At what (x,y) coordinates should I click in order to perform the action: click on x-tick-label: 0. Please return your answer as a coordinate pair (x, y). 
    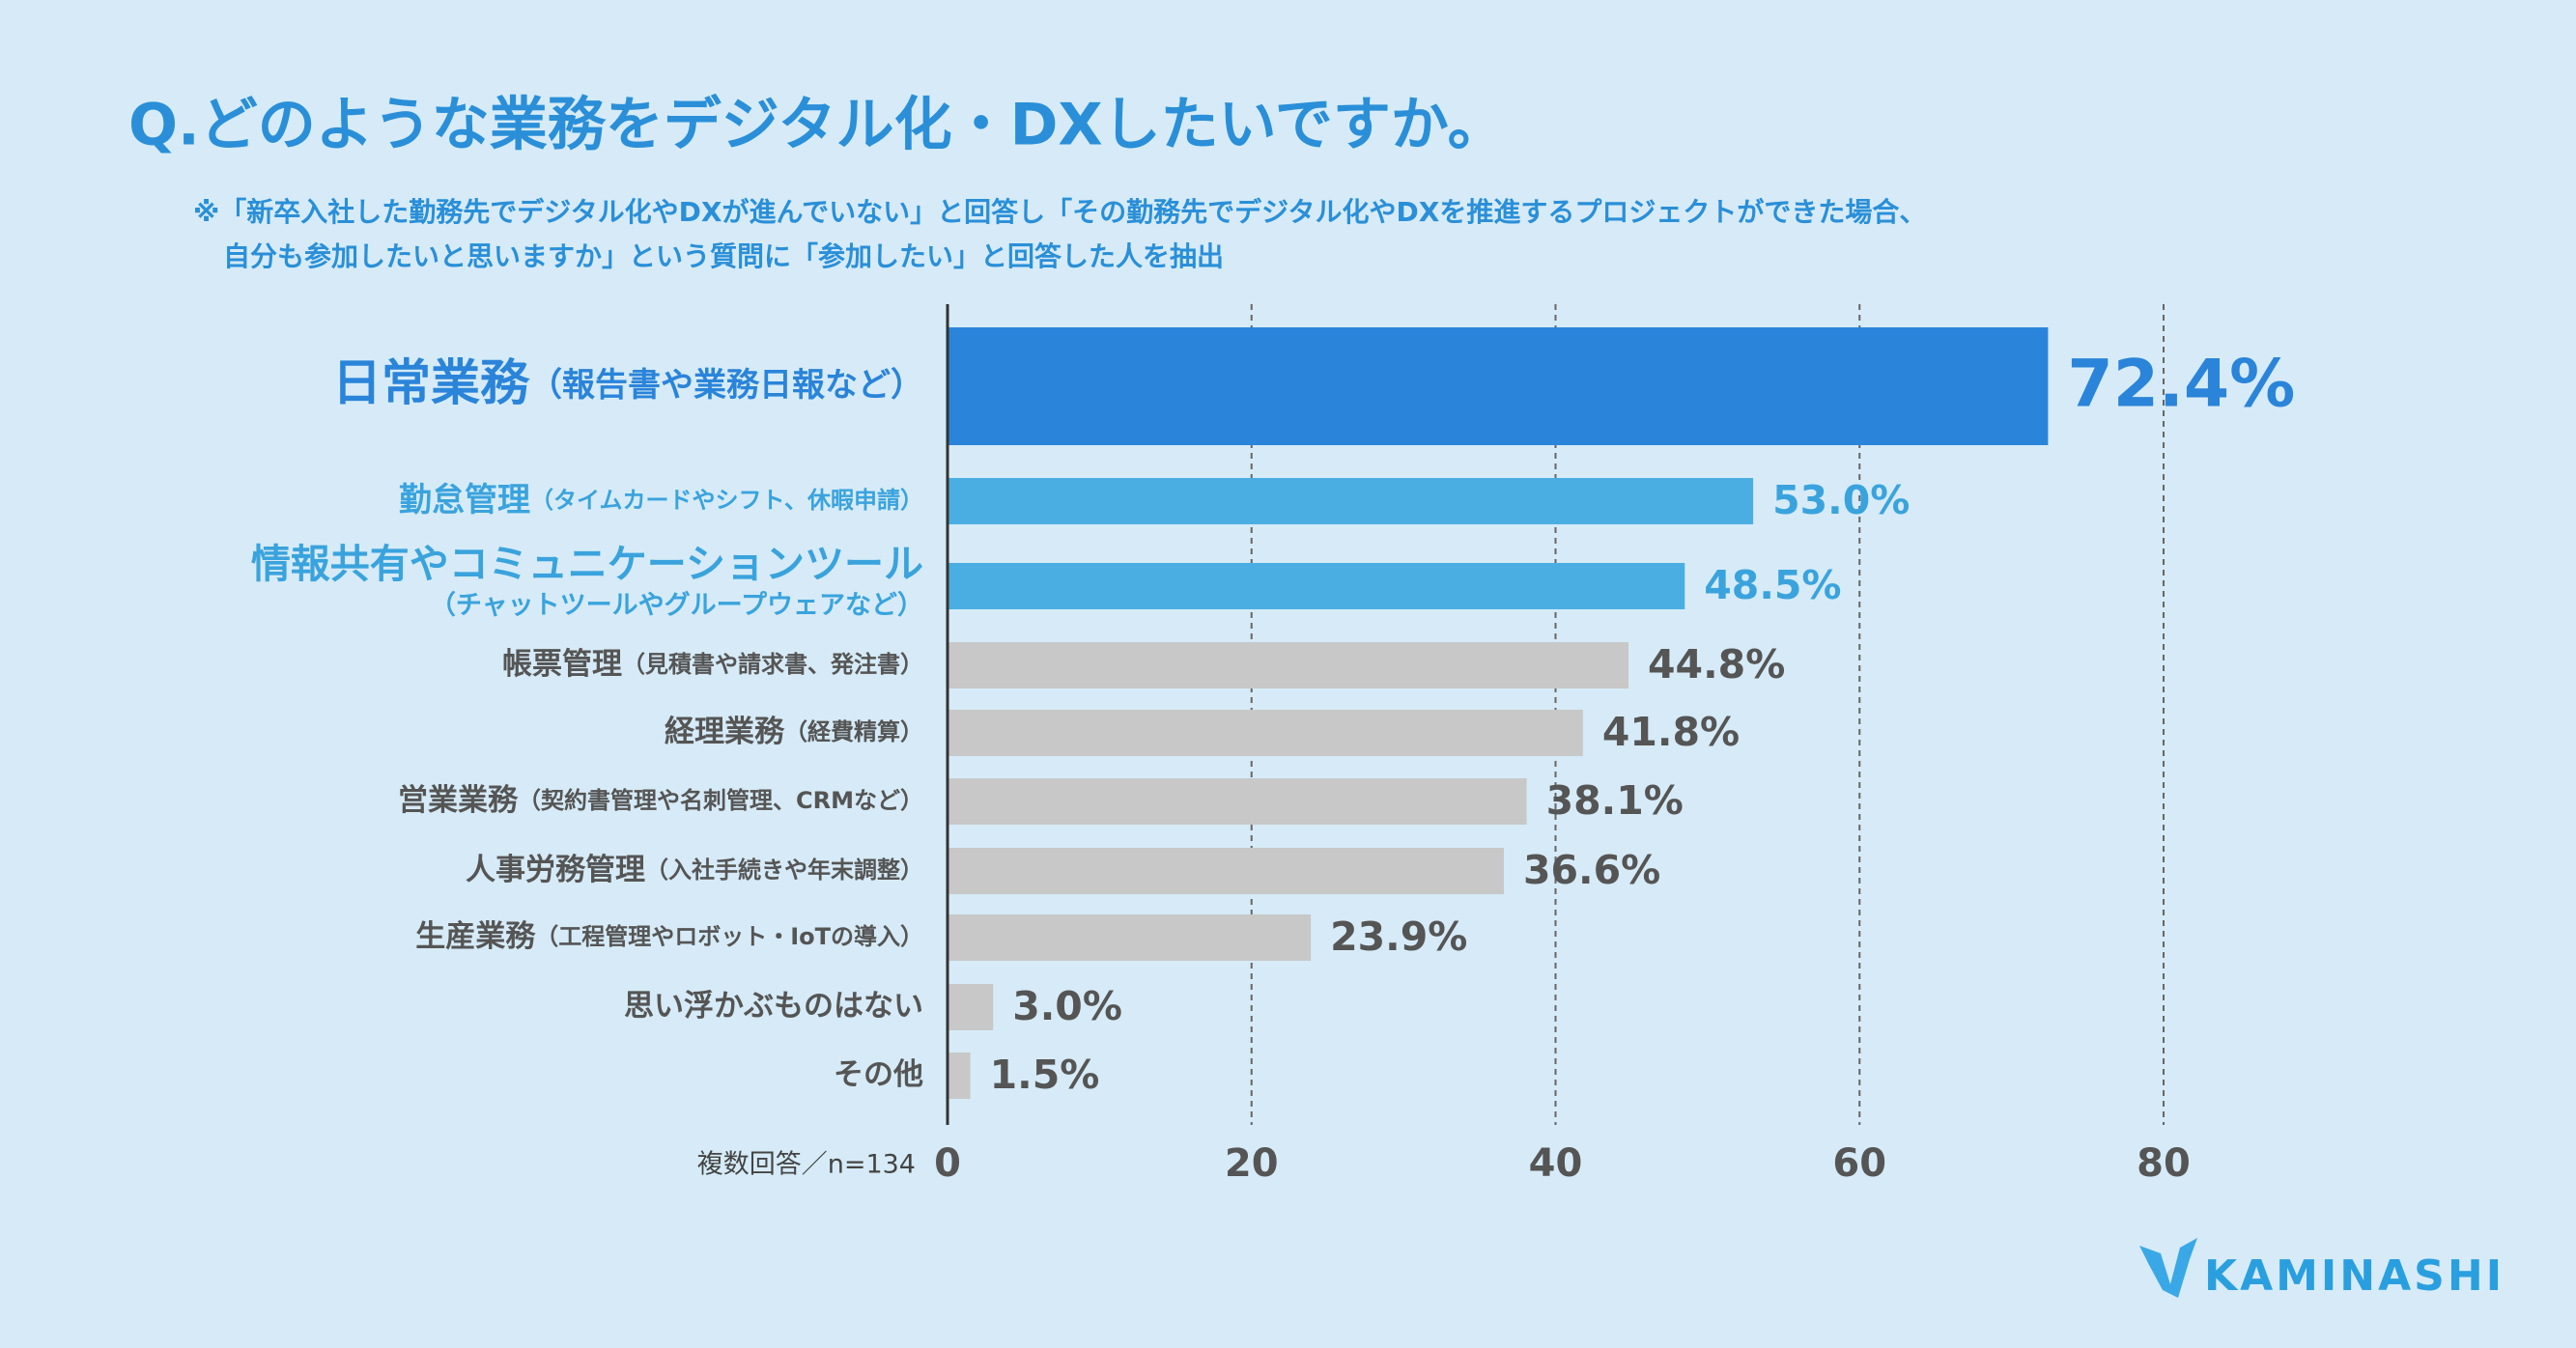
    Looking at the image, I should click on (947, 1163).